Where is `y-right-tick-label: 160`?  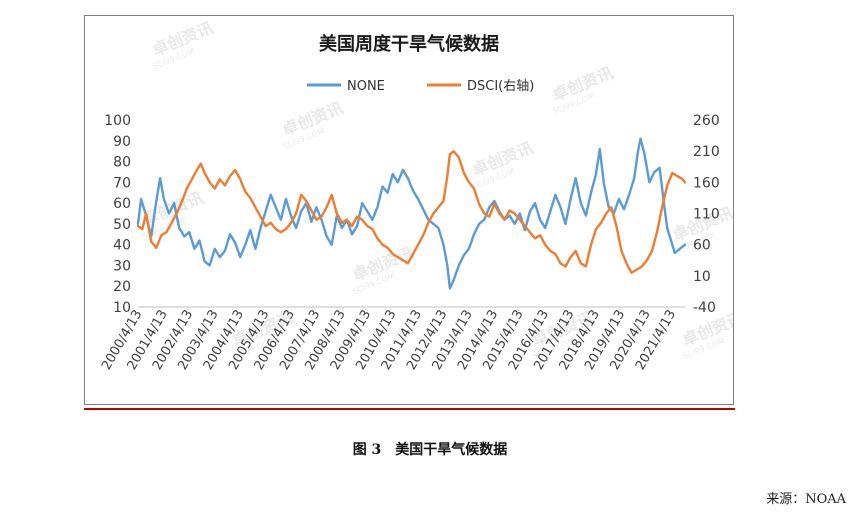 y-right-tick-label: 160 is located at coordinates (706, 183).